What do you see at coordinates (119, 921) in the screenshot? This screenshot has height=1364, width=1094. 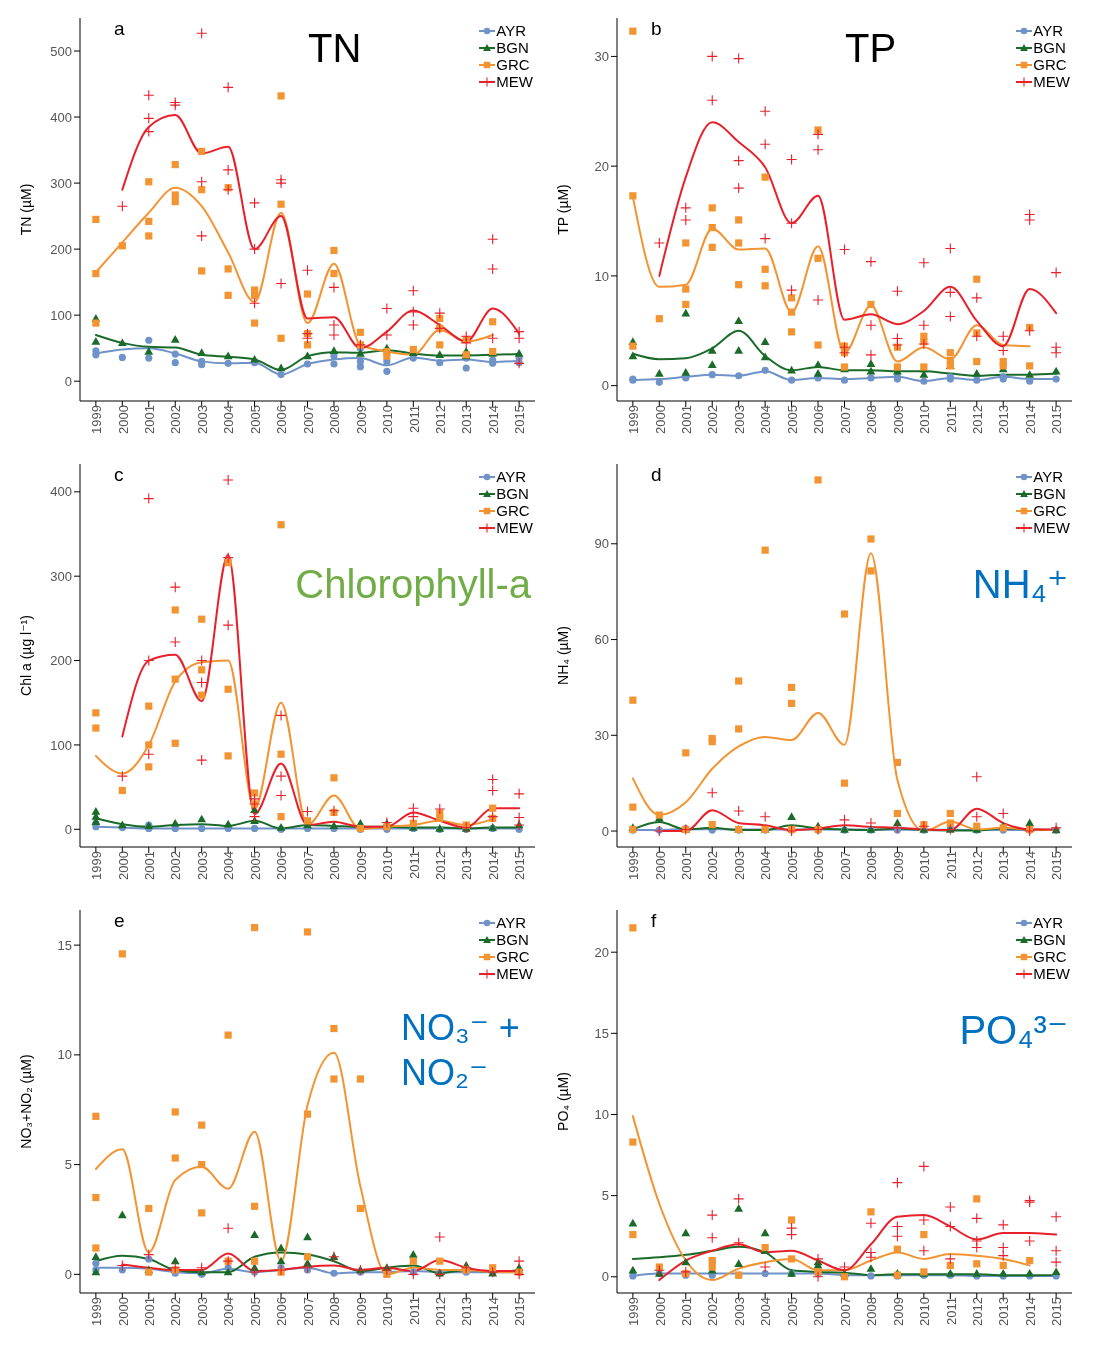 I see `annotation: e` at bounding box center [119, 921].